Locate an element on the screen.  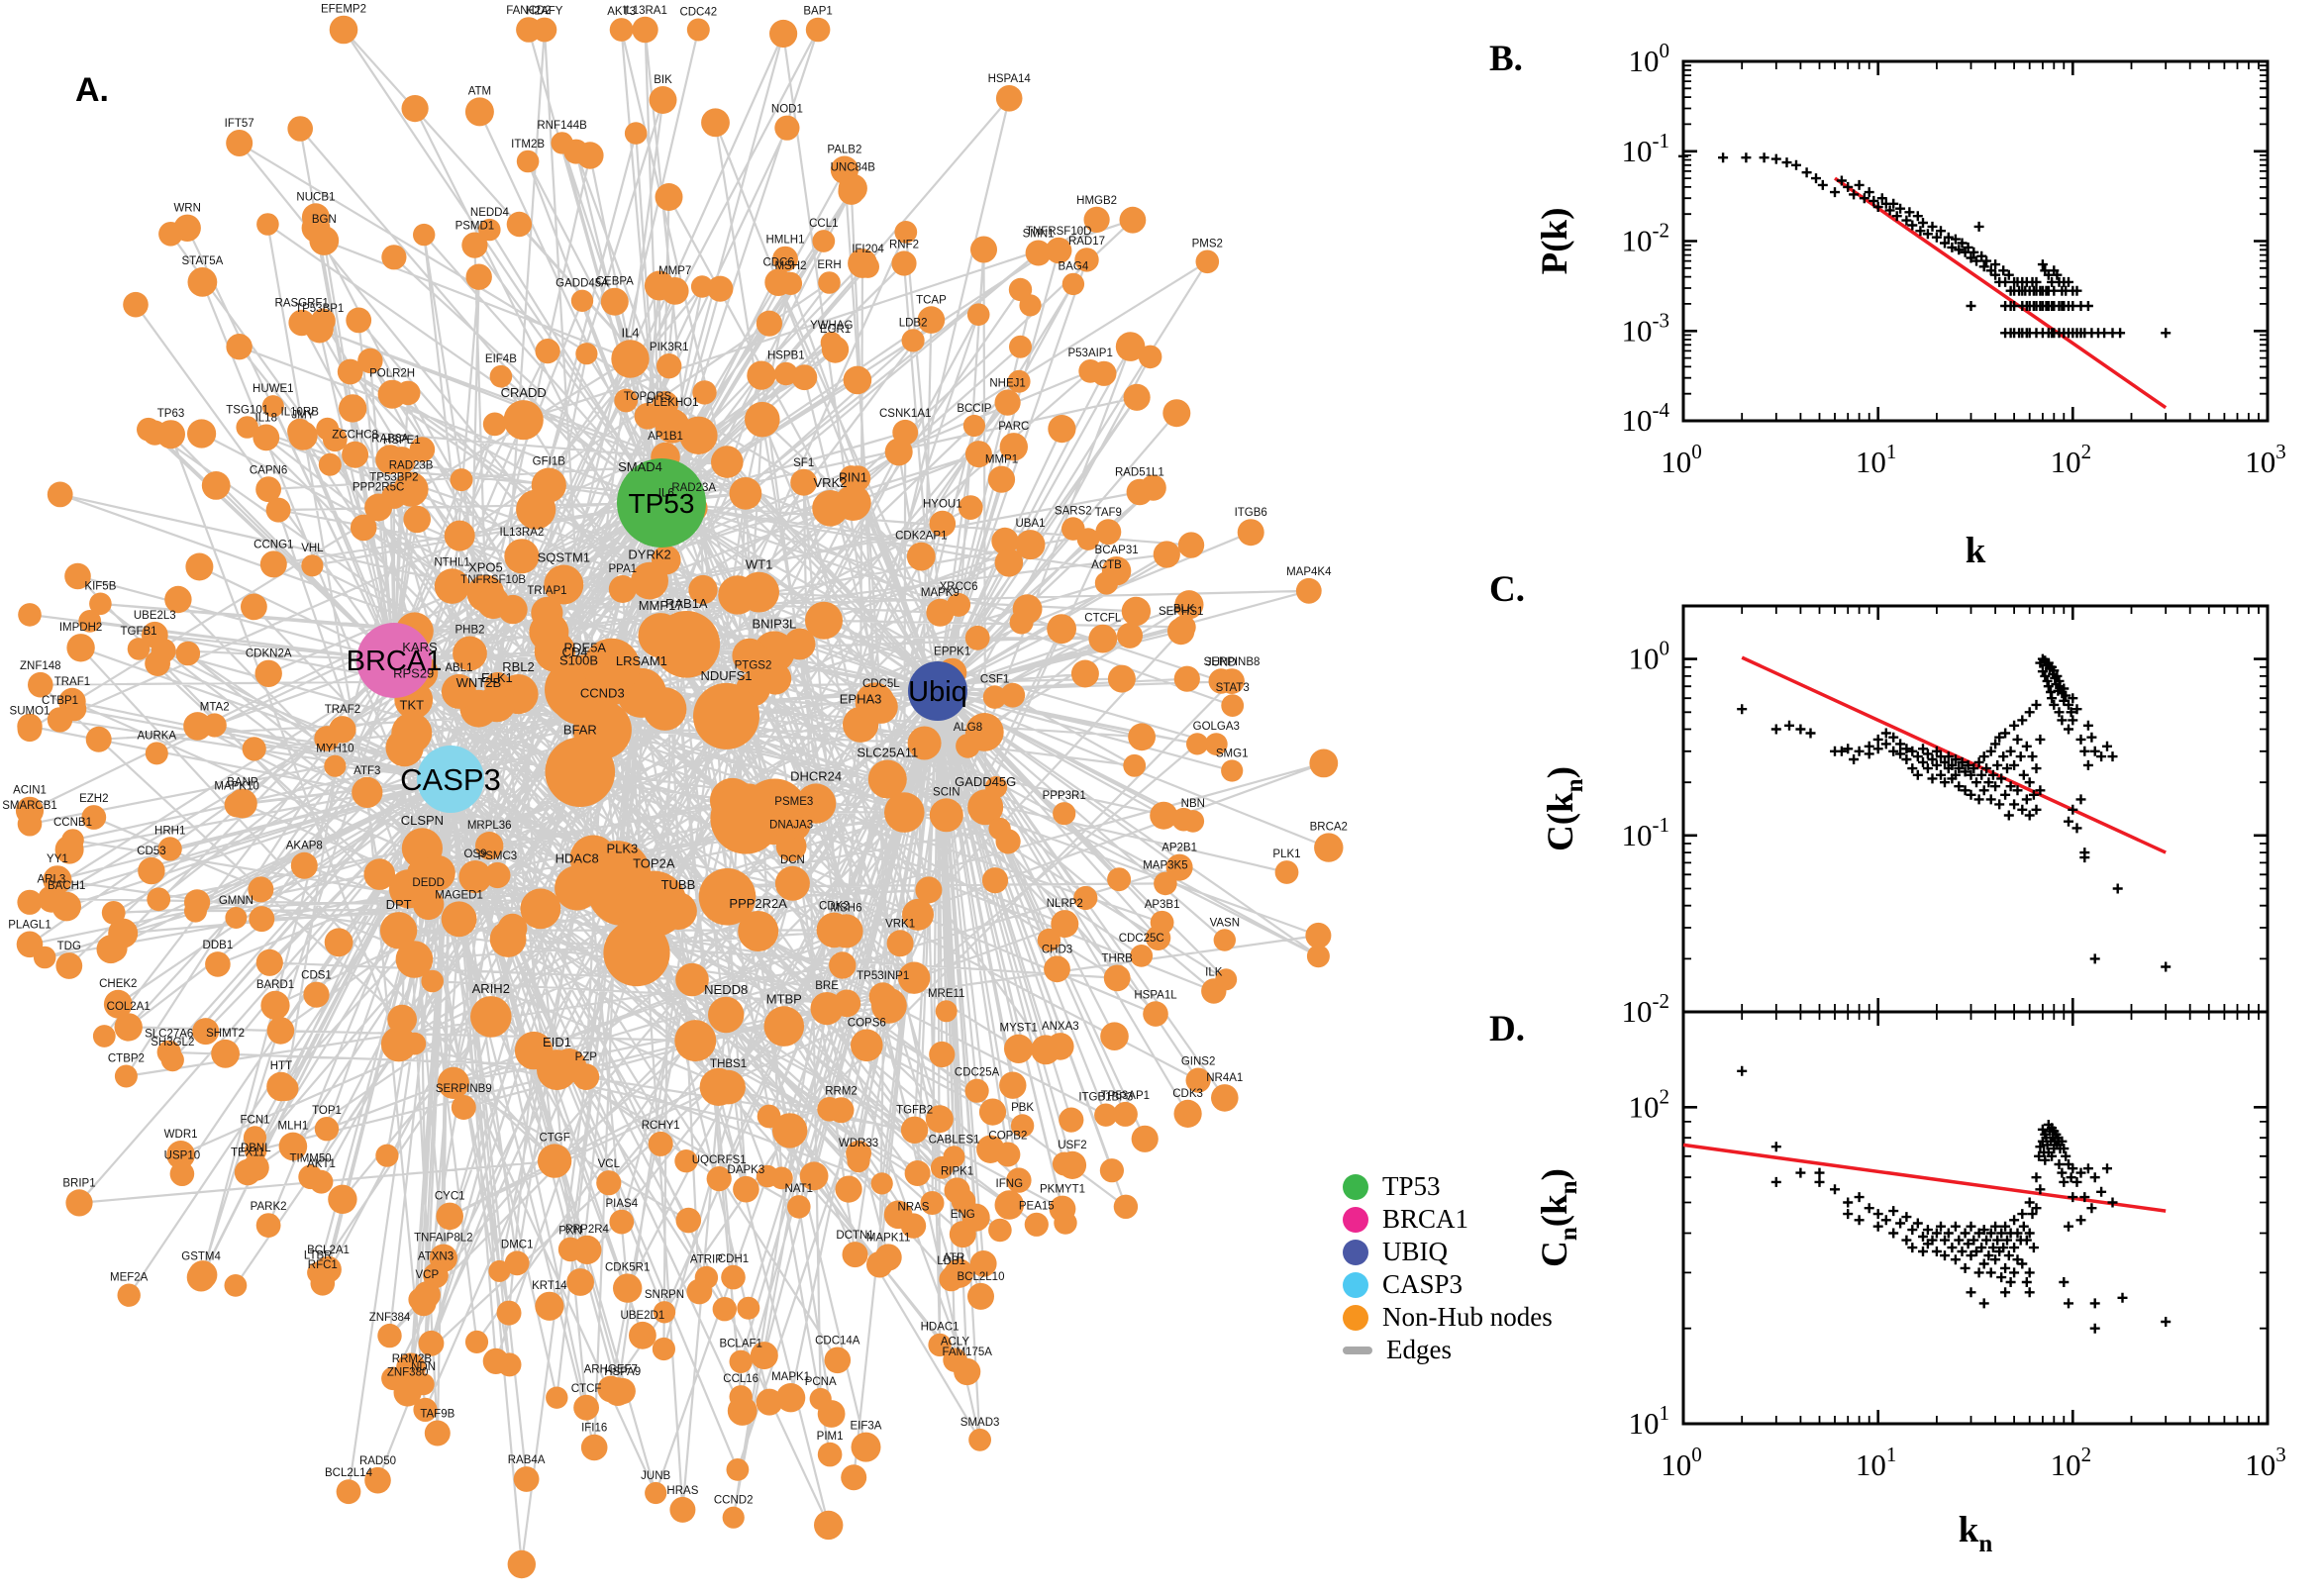
svg-text: TRIAP1 is located at coordinates (546, 591).